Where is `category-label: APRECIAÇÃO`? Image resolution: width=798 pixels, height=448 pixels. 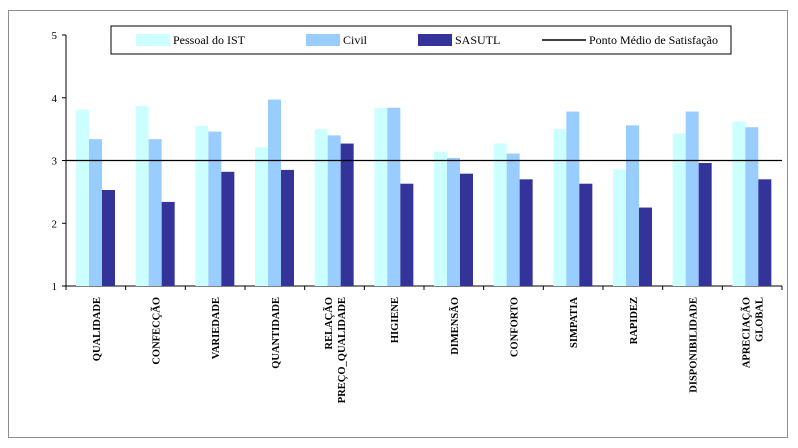
category-label: APRECIAÇÃO is located at coordinates (747, 332).